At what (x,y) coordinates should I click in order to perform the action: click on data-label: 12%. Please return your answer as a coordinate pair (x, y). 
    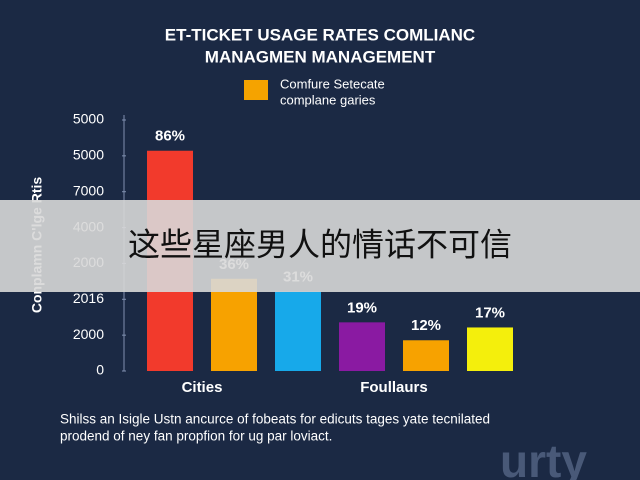
    Looking at the image, I should click on (426, 325).